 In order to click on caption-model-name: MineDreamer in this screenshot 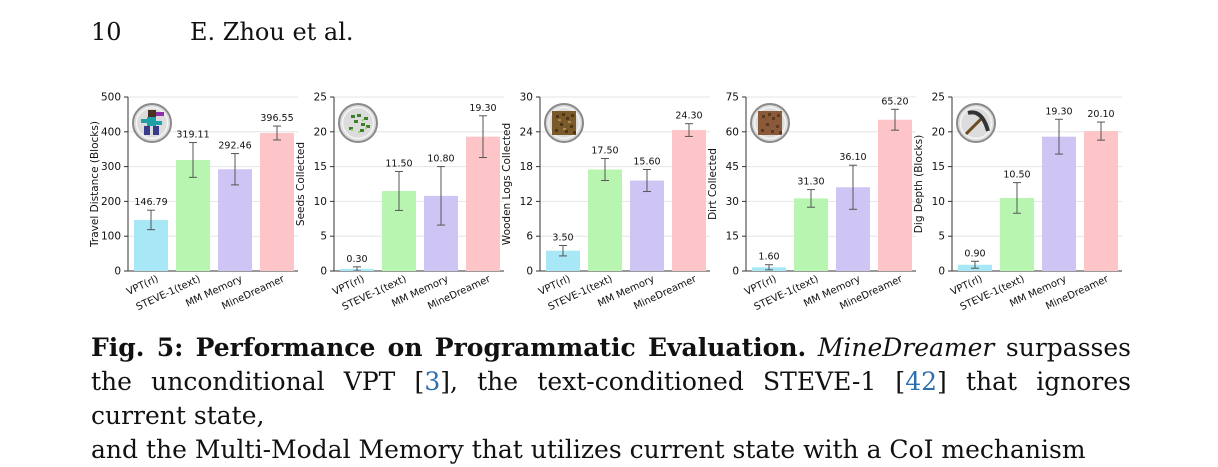, I will do `click(906, 347)`.